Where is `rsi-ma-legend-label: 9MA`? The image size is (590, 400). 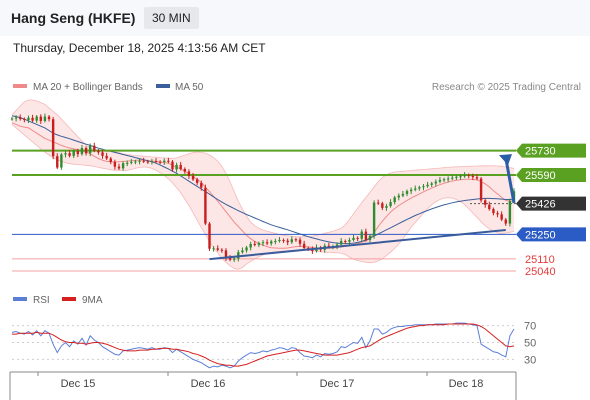
rsi-ma-legend-label: 9MA is located at coordinates (92, 300).